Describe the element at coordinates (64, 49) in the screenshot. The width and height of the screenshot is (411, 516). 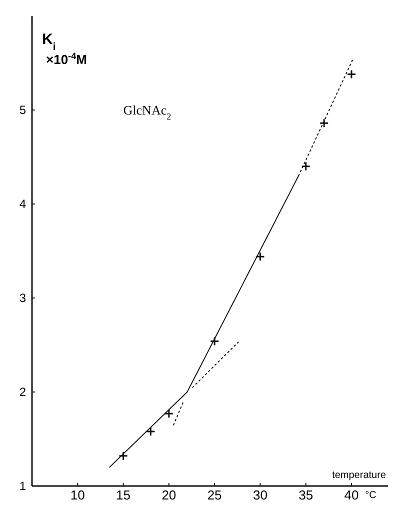
I see `y-axis-title: K$_{i}$ ×10$^{-4}$M` at that location.